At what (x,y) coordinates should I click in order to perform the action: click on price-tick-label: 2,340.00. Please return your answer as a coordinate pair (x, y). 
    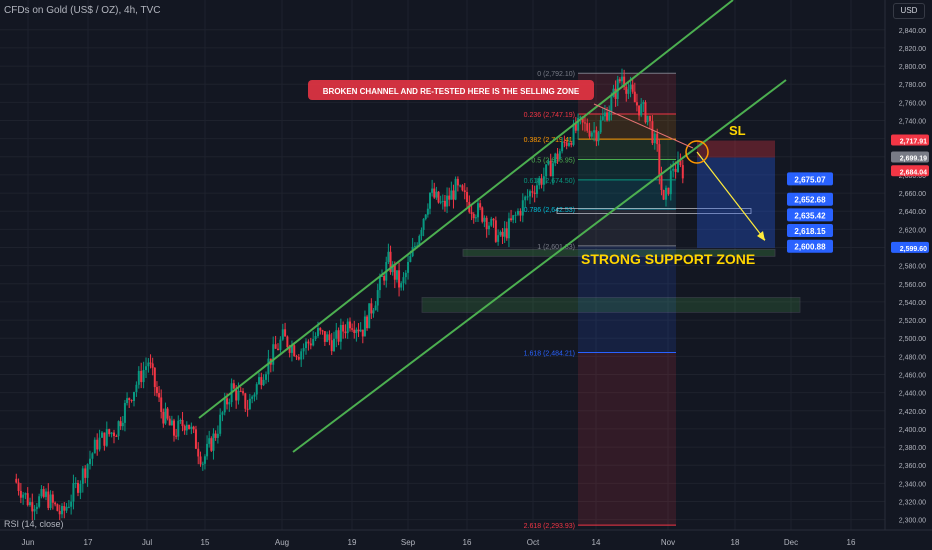
    Looking at the image, I should click on (912, 484).